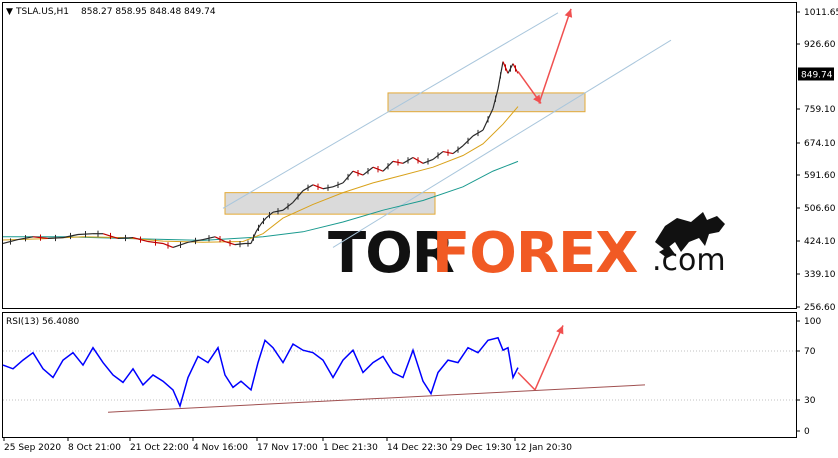 This screenshot has height=458, width=838. I want to click on rsi-line, so click(260, 372).